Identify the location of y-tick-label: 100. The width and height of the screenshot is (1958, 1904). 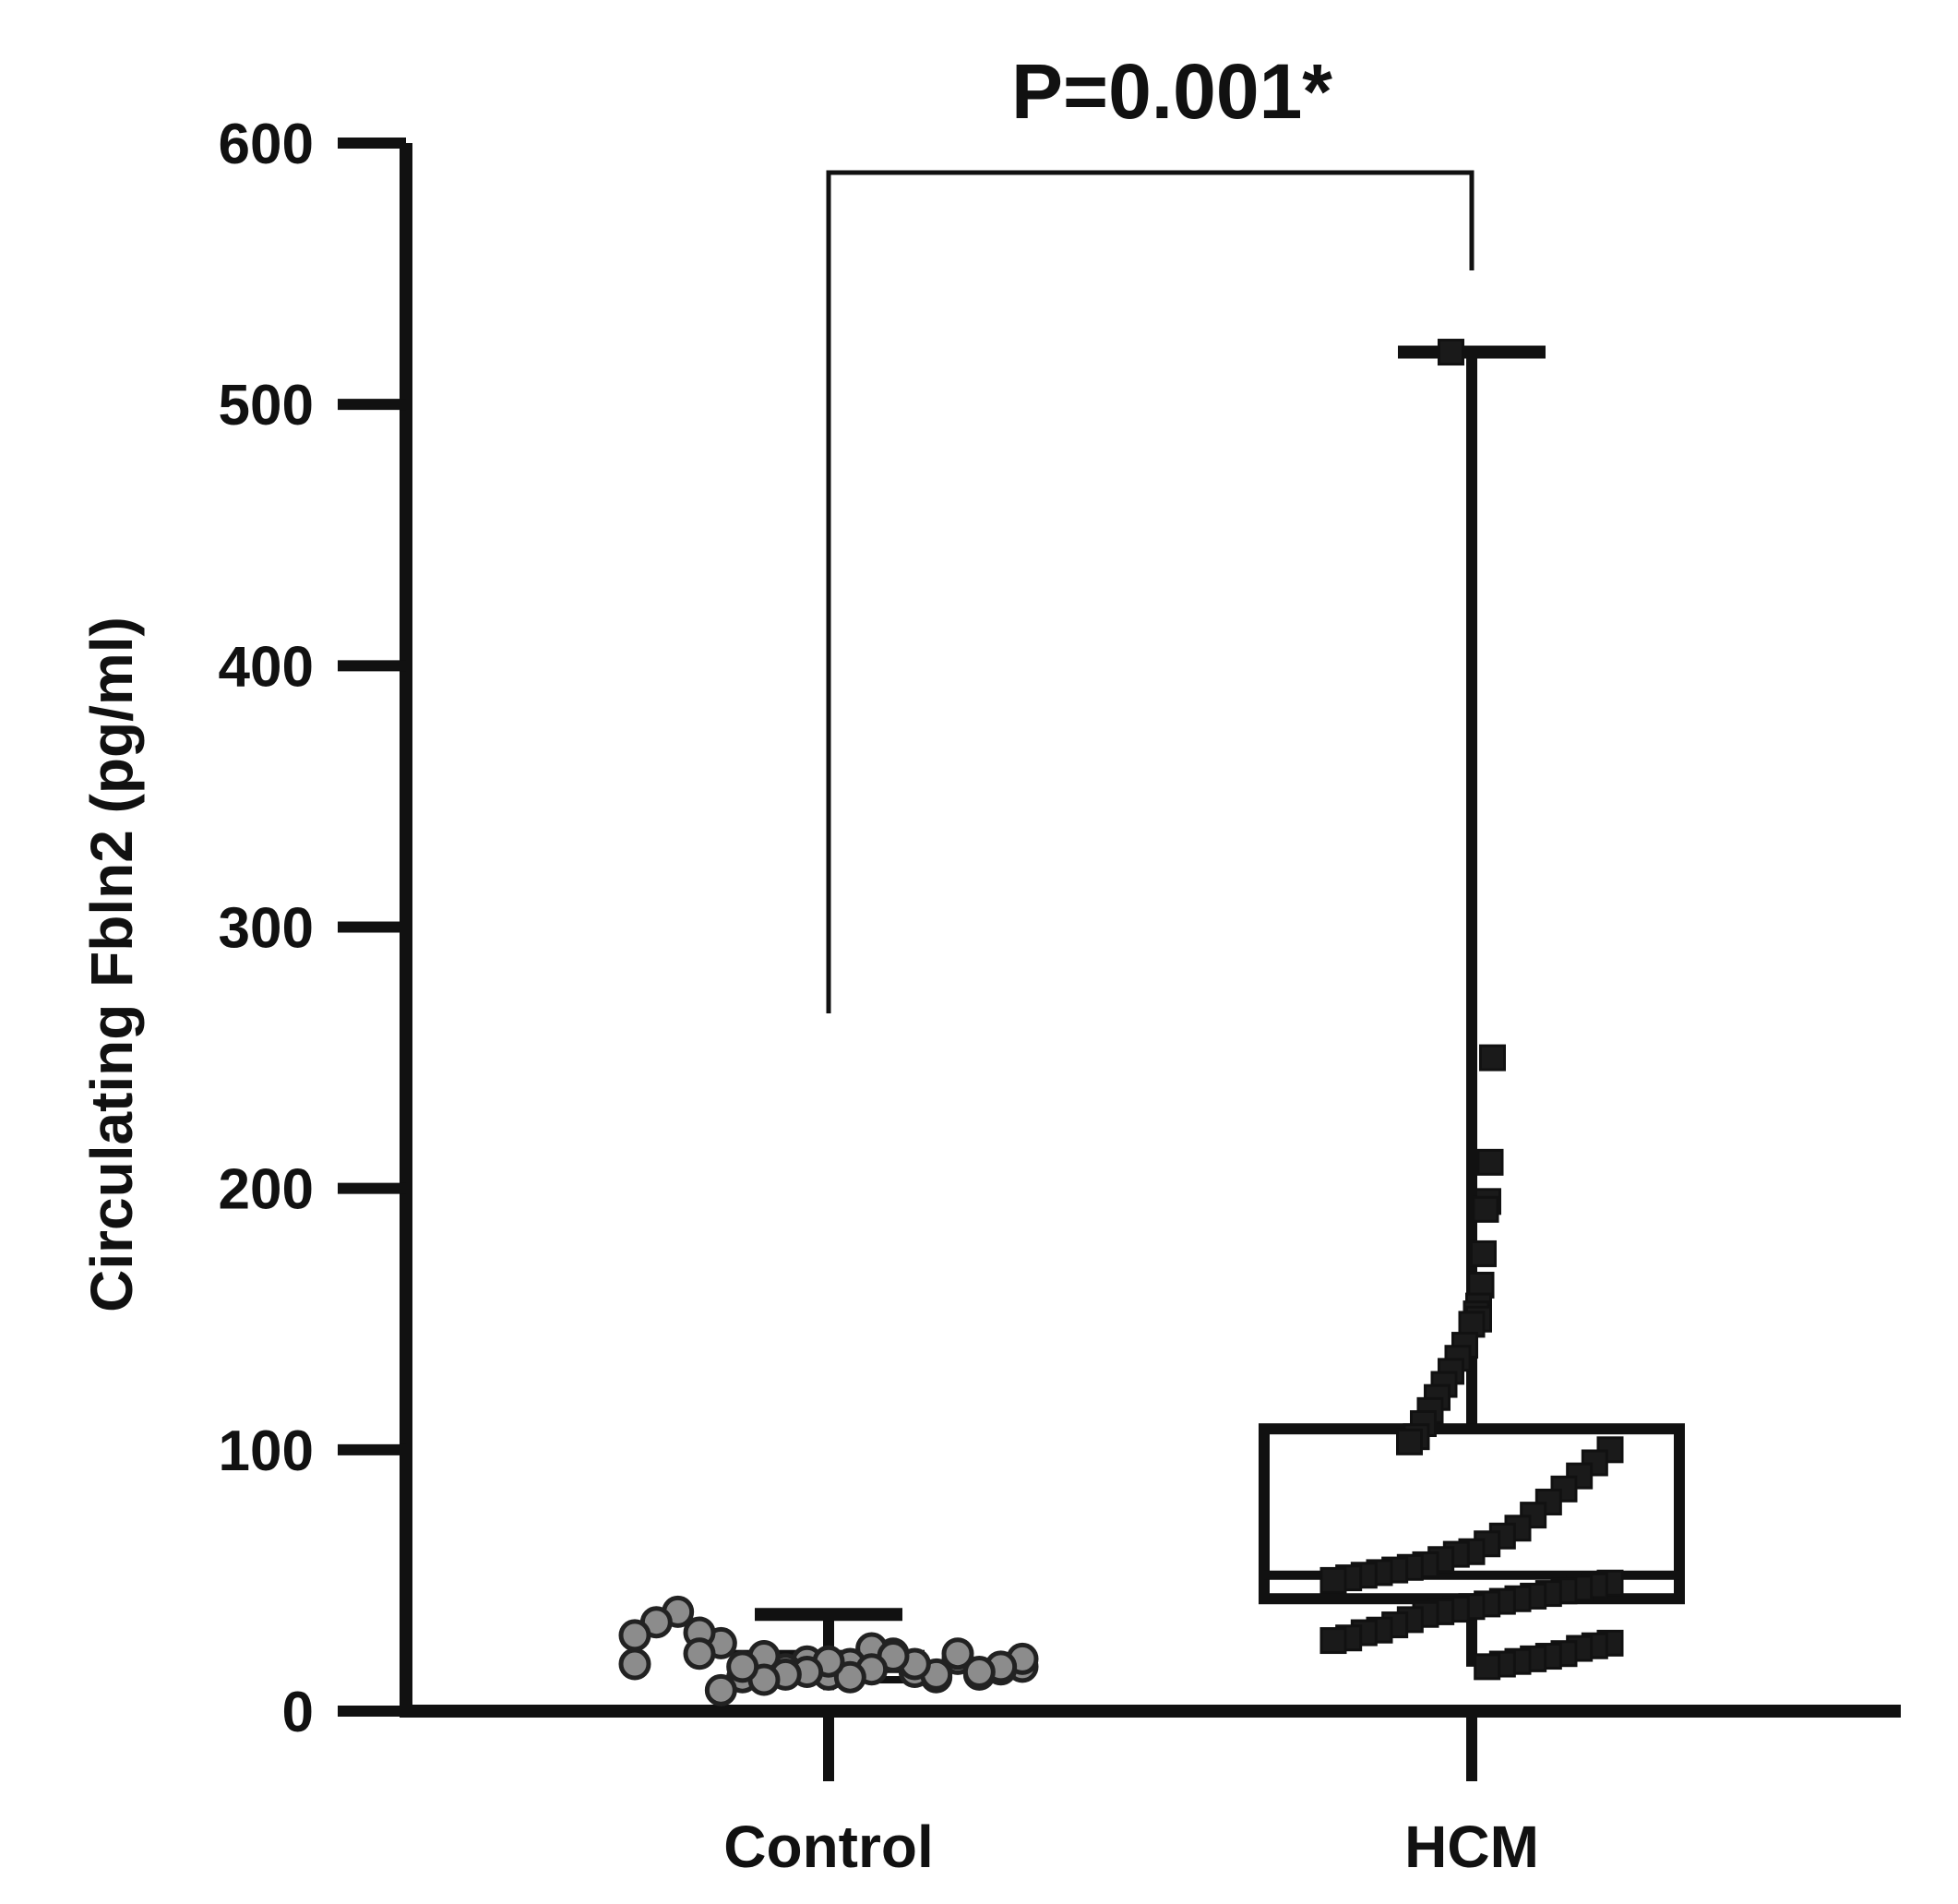
(266, 1451).